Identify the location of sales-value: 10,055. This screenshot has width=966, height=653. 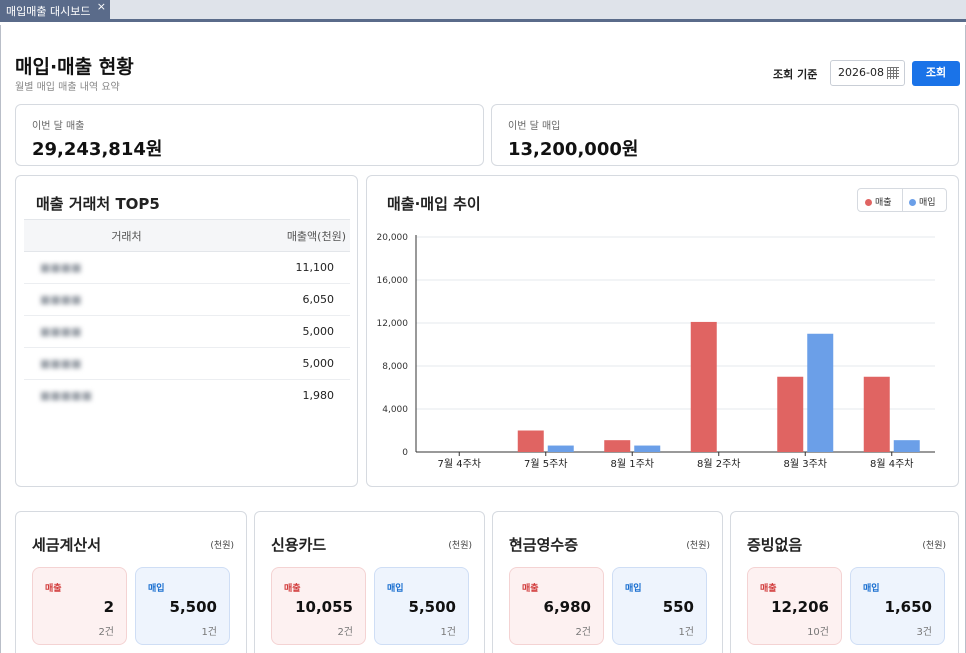
(324, 607).